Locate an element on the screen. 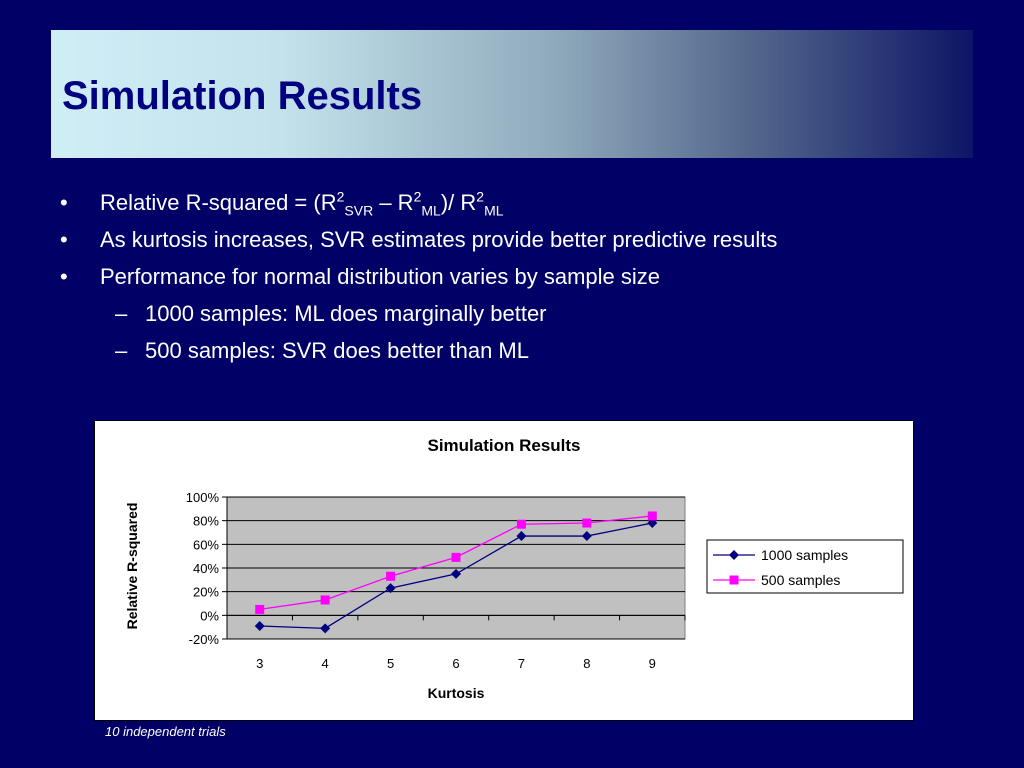 The width and height of the screenshot is (1024, 768). chart-title: Simulation Results is located at coordinates (503, 445).